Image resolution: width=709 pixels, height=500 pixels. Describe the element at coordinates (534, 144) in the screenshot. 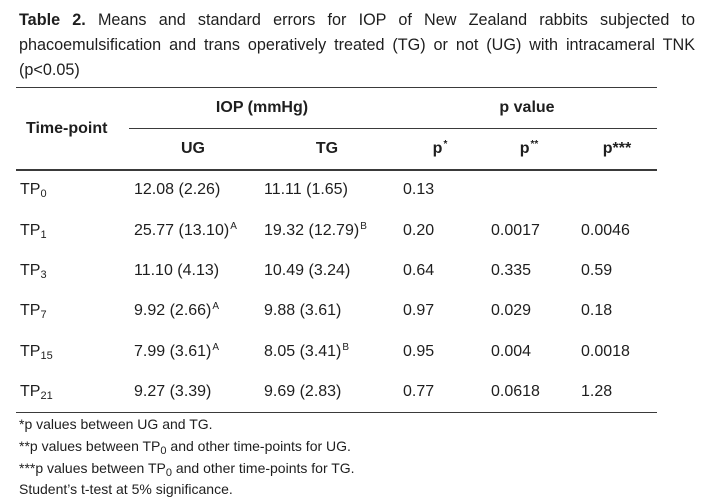

I see `header-p2-sup: **` at that location.